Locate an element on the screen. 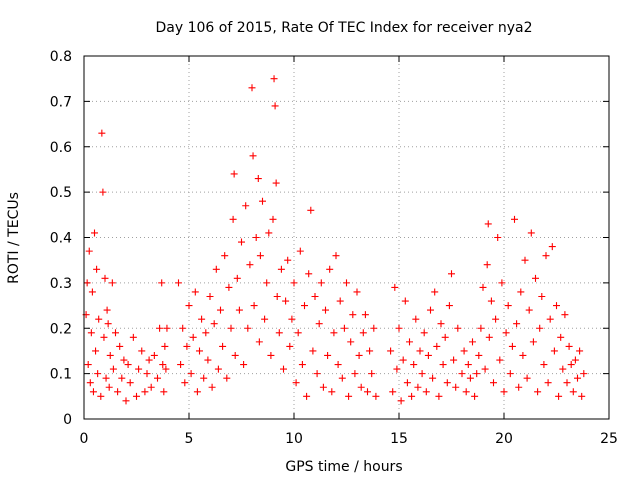 The image size is (640, 480). x-tick-label: 10 is located at coordinates (294, 439).